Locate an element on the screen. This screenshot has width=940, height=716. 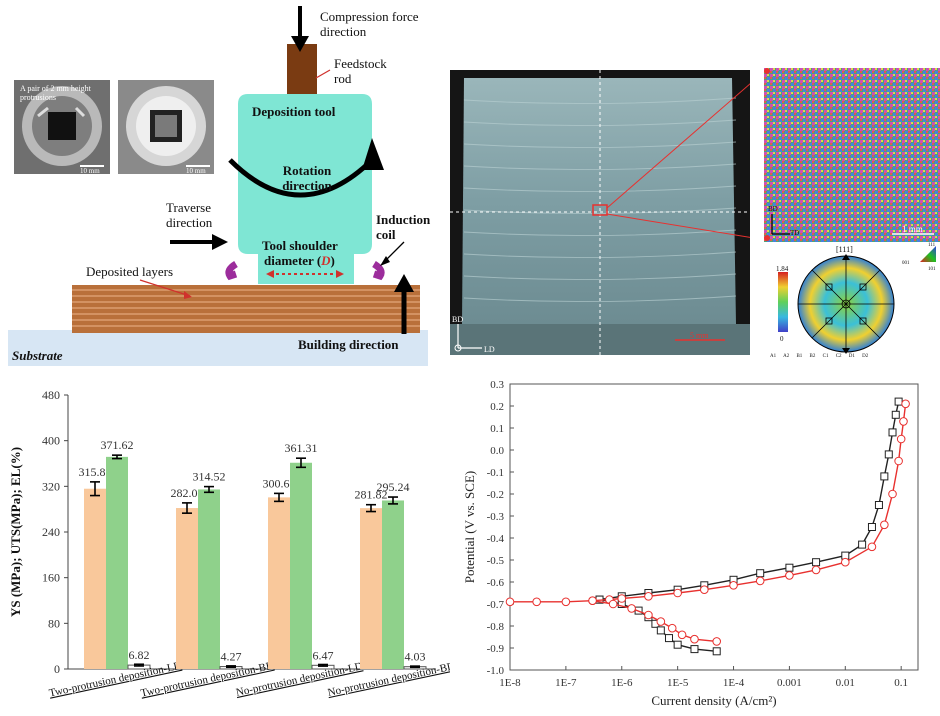
ebsd-bd-label: BD is located at coordinates (773, 209).